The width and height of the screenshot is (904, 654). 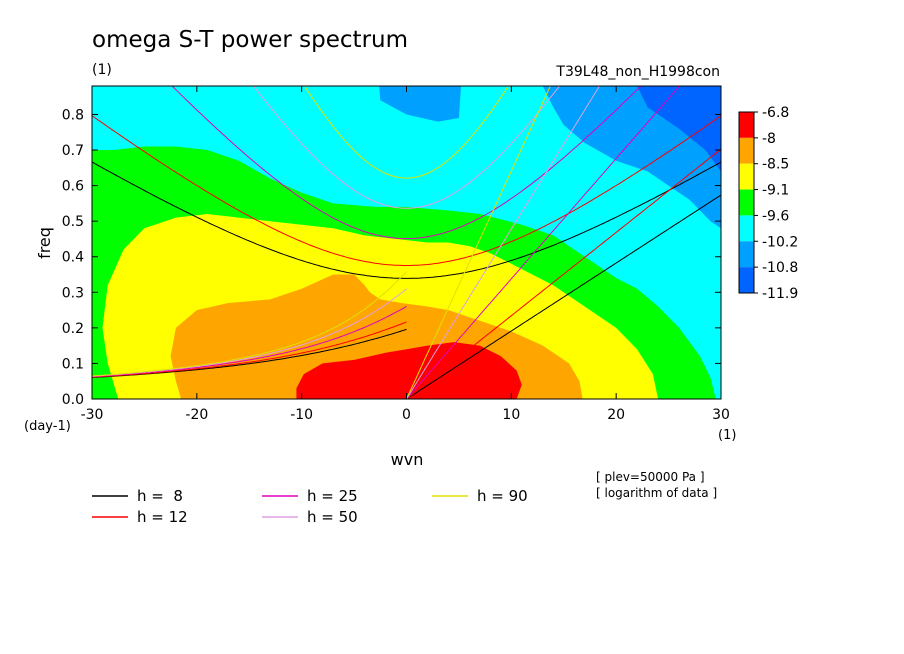 I want to click on legend-label: h = 8, so click(x=160, y=496).